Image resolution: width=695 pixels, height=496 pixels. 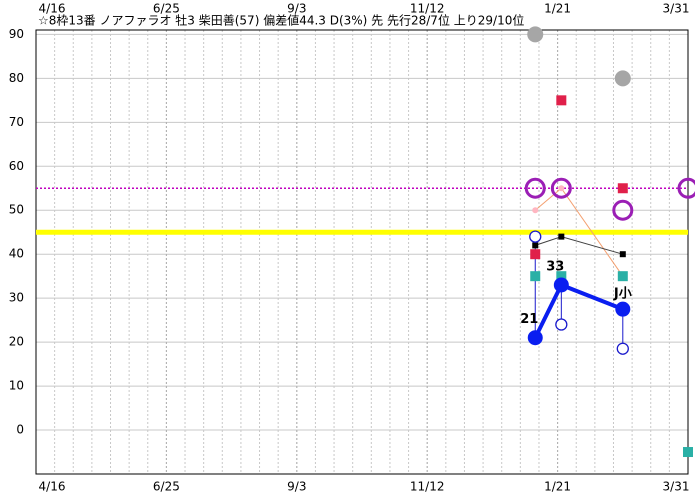 I want to click on x-tick-label: 3/31, so click(x=676, y=487).